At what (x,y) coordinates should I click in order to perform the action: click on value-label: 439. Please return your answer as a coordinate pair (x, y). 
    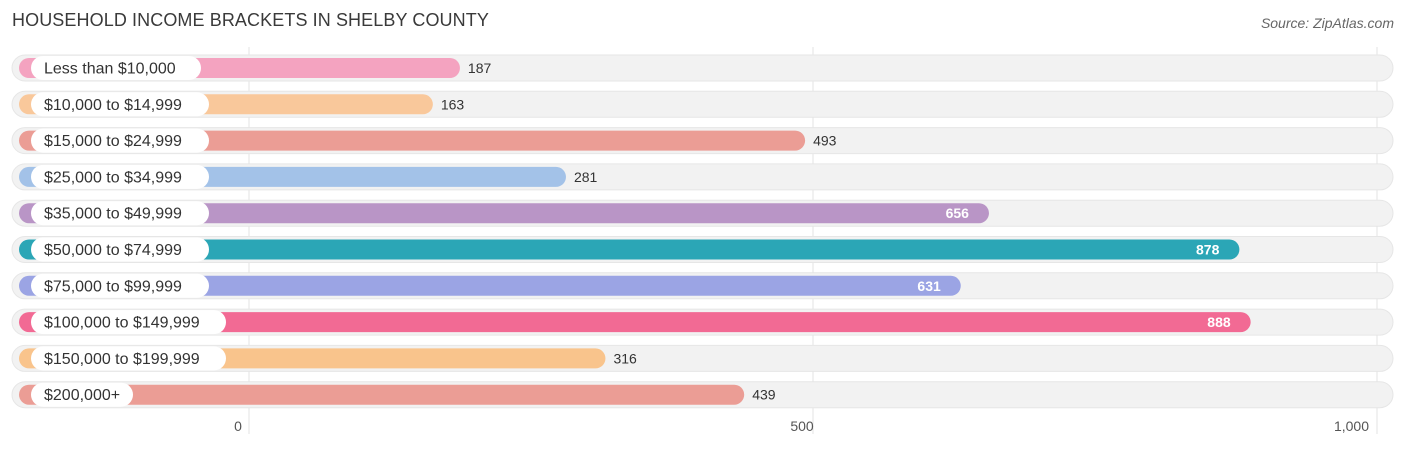
    Looking at the image, I should click on (764, 395).